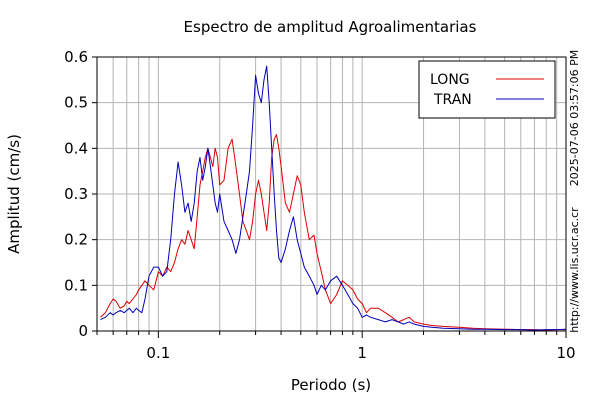 The width and height of the screenshot is (600, 400). Describe the element at coordinates (76, 148) in the screenshot. I see `y-tick-label: 0.4` at that location.